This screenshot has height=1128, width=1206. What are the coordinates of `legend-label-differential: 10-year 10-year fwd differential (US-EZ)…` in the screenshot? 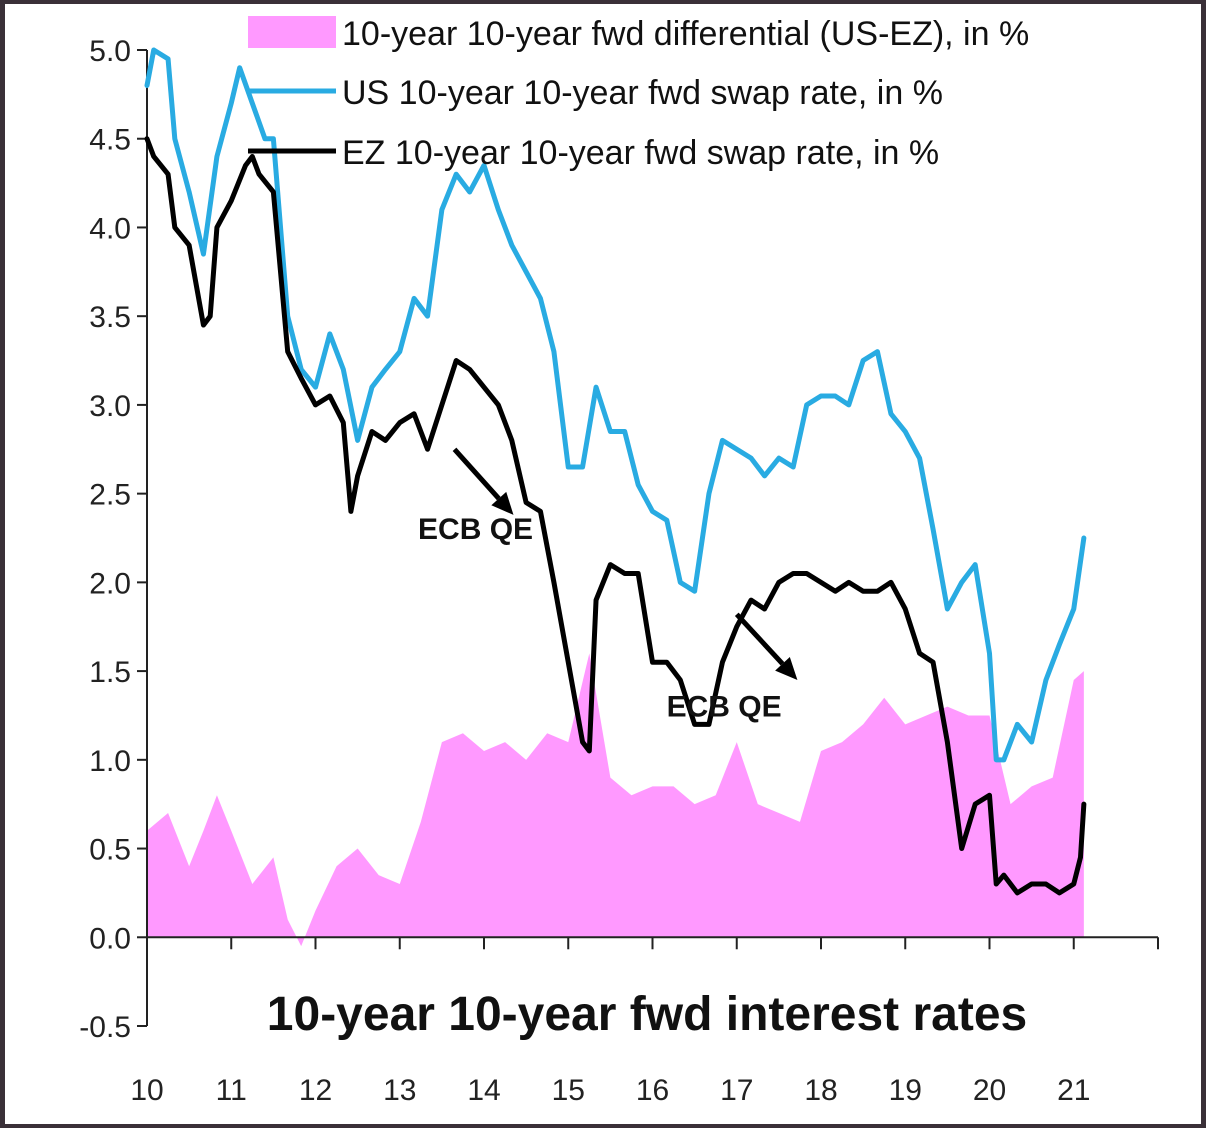 It's located at (685, 34).